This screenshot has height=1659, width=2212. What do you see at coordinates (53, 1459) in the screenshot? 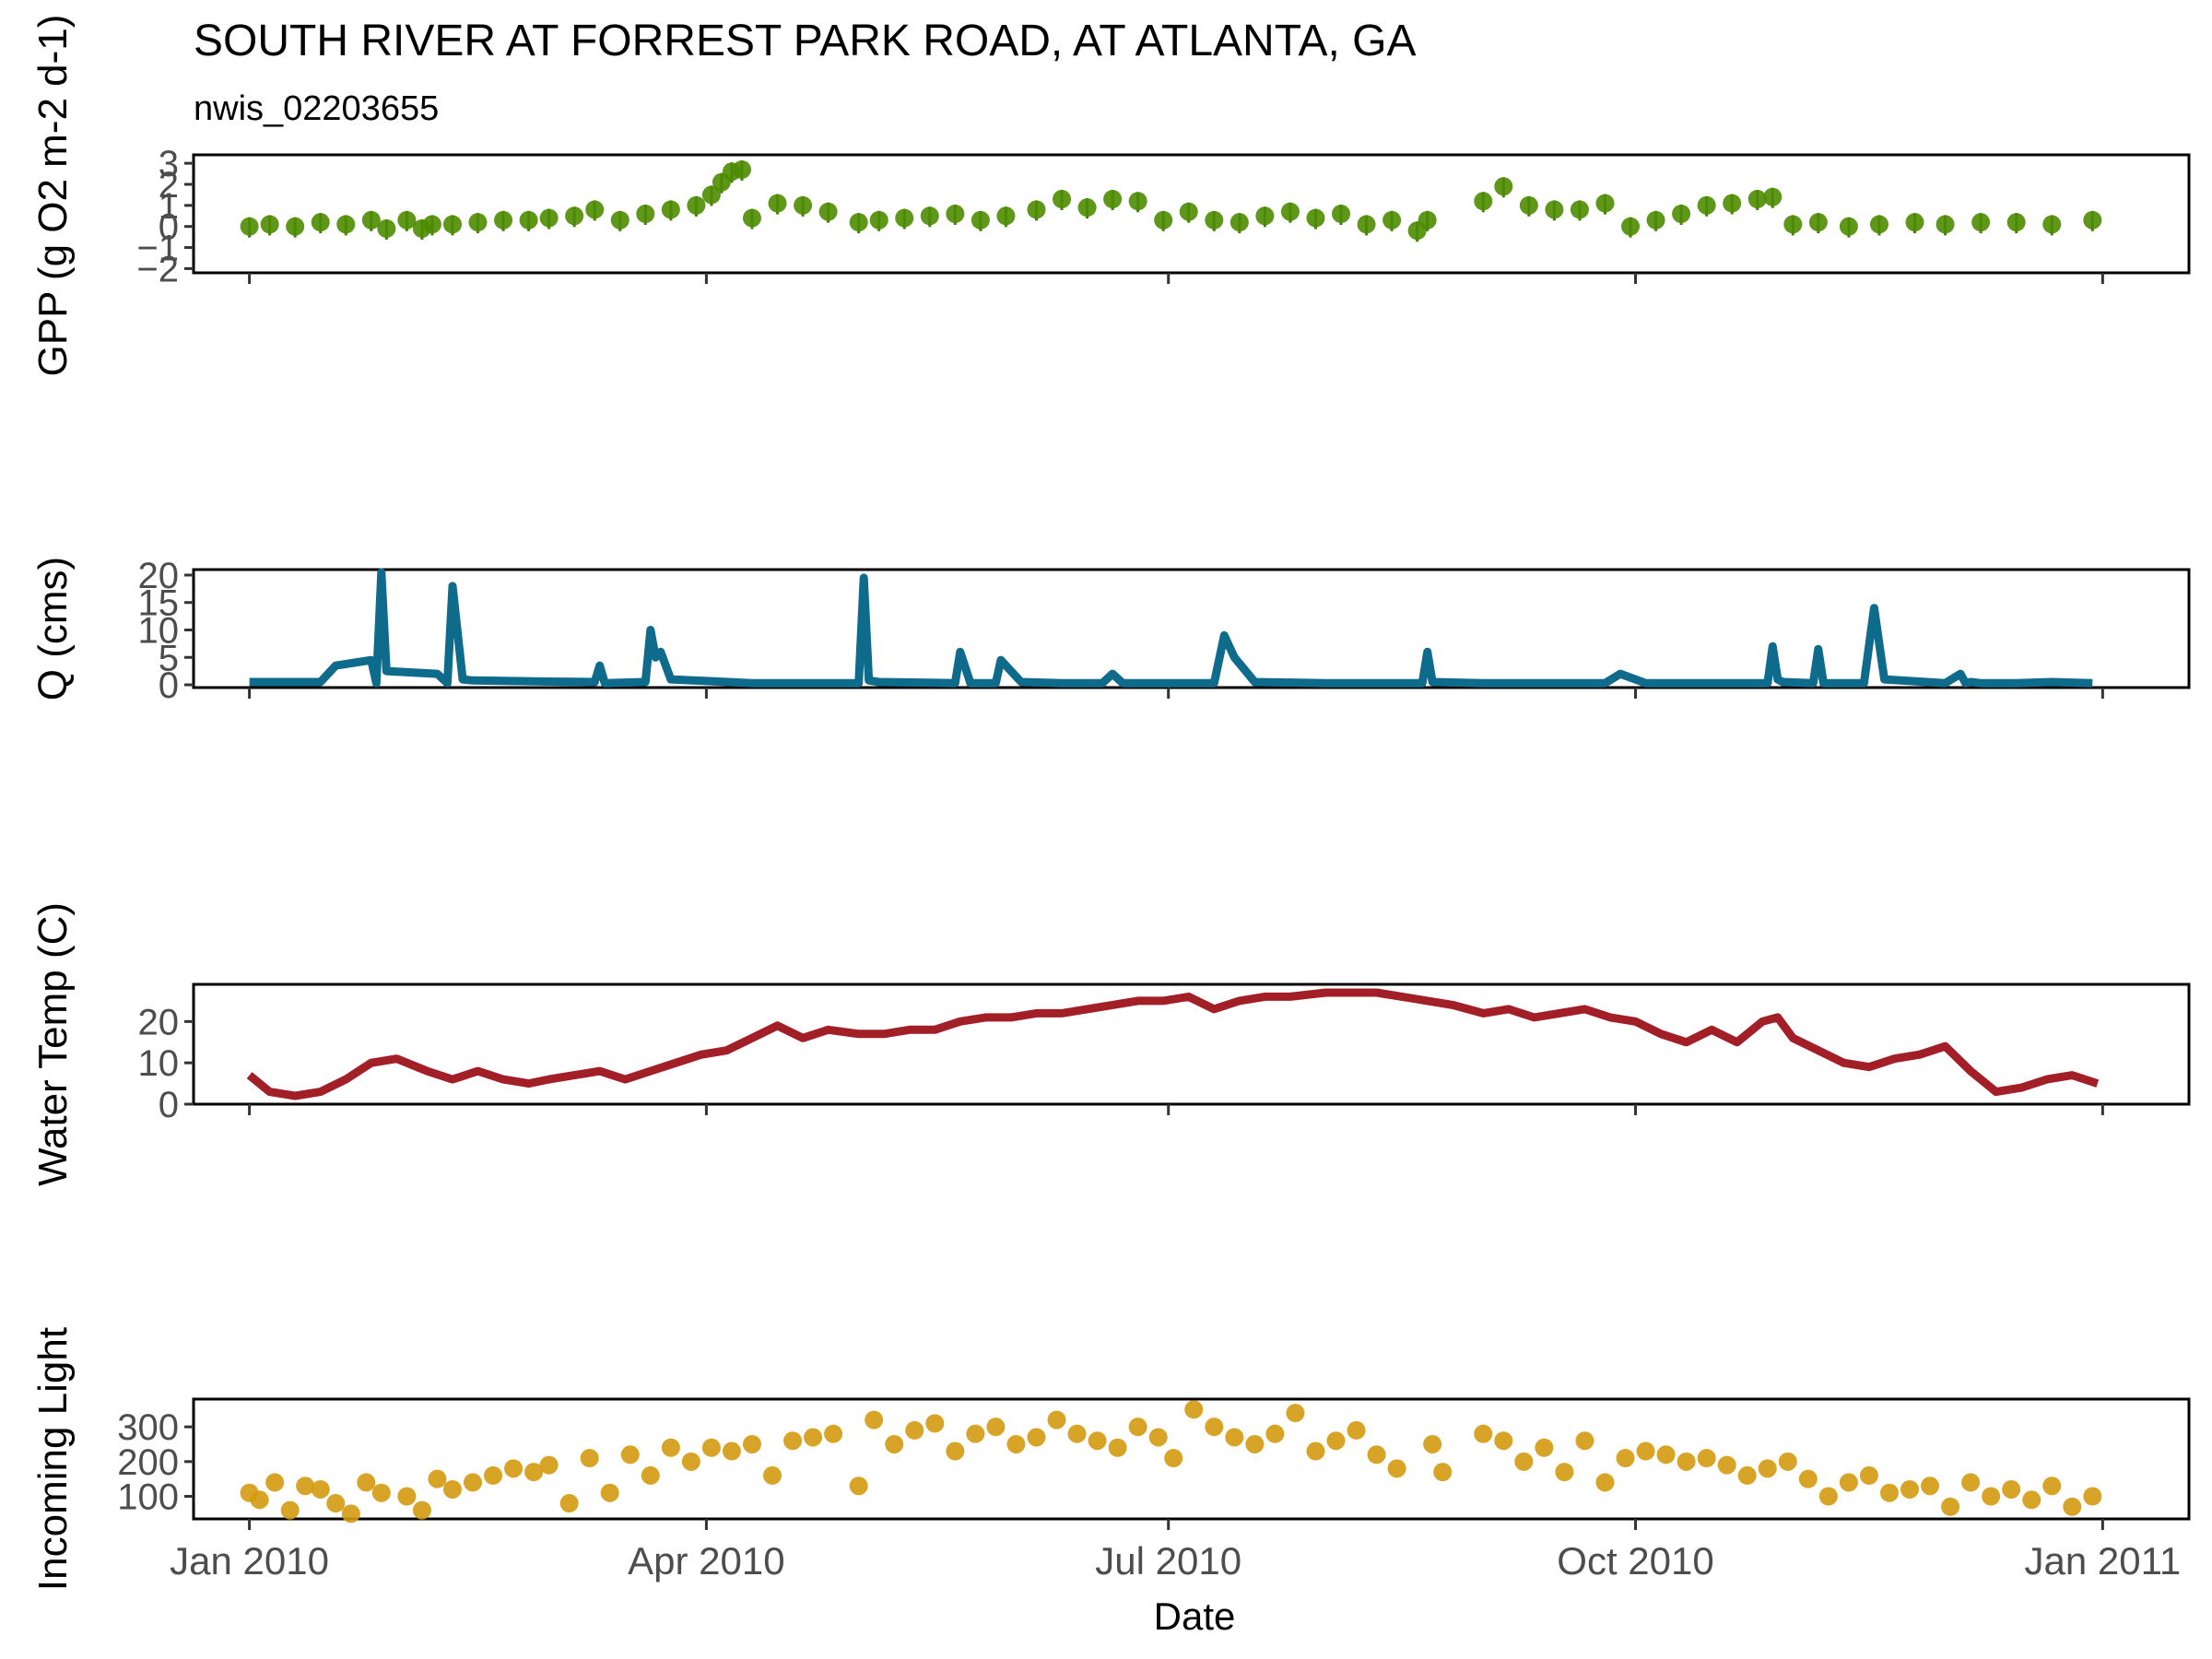
I see `y-axis-label: Incoming Light` at bounding box center [53, 1459].